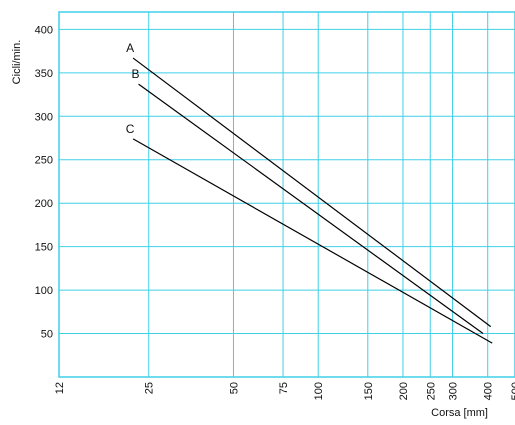  What do you see at coordinates (489, 391) in the screenshot?
I see `x-tick-label: 400` at bounding box center [489, 391].